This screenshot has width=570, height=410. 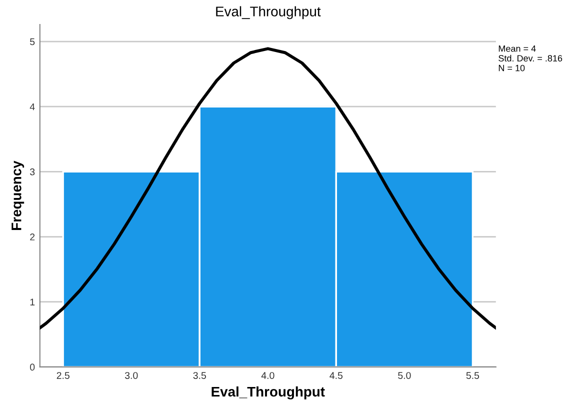 I want to click on y-tick-label: 3, so click(x=32, y=172).